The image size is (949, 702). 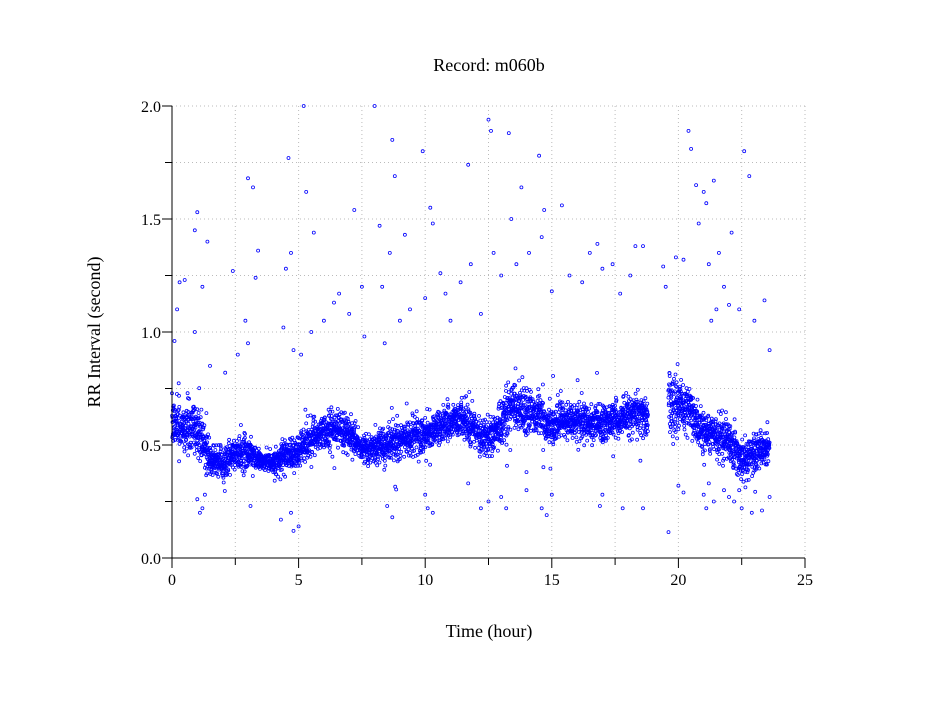 What do you see at coordinates (488, 65) in the screenshot?
I see `chart-title: Record: m060b` at bounding box center [488, 65].